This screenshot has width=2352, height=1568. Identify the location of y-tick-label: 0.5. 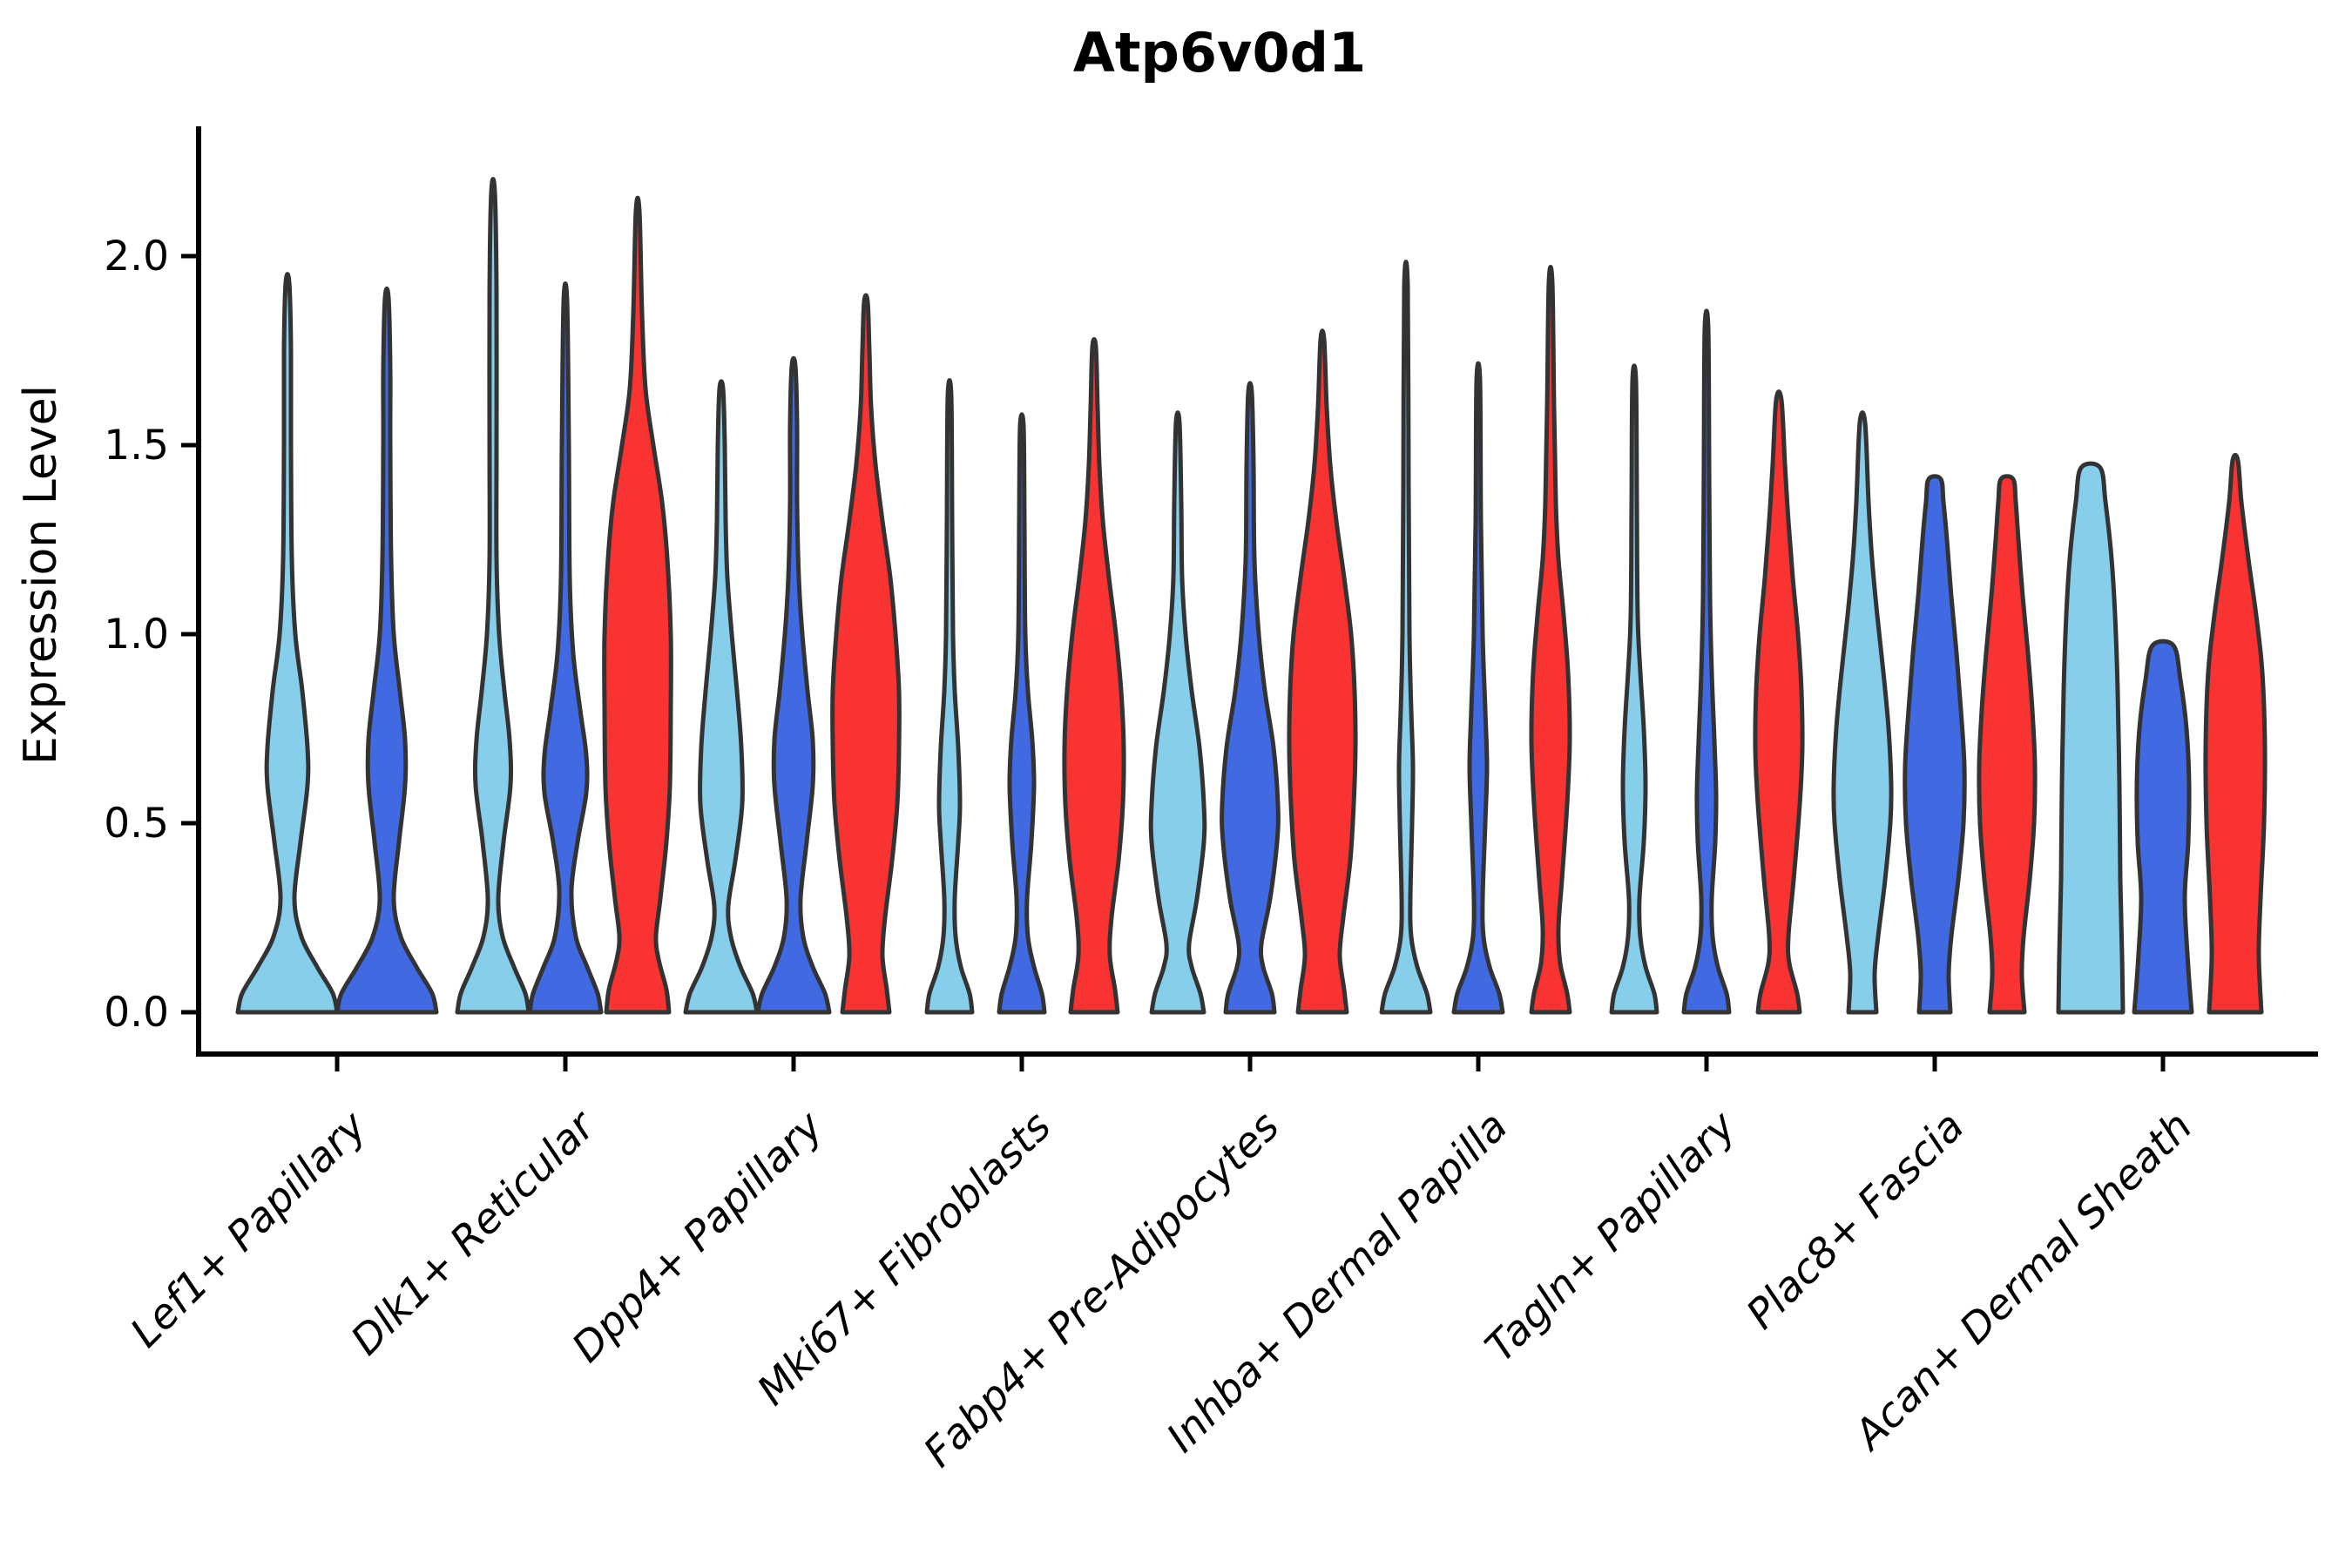
(136, 824).